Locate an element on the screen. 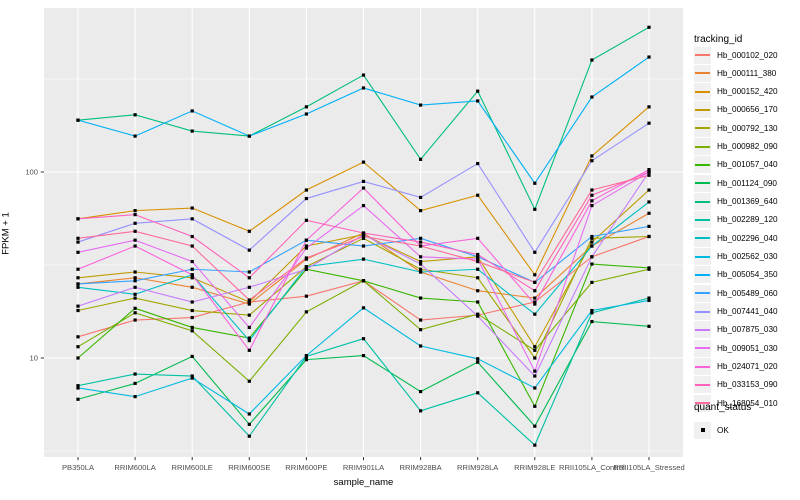 The width and height of the screenshot is (800, 500). legend-item-Hb_005489_060: Hb_005489_060 is located at coordinates (736, 293).